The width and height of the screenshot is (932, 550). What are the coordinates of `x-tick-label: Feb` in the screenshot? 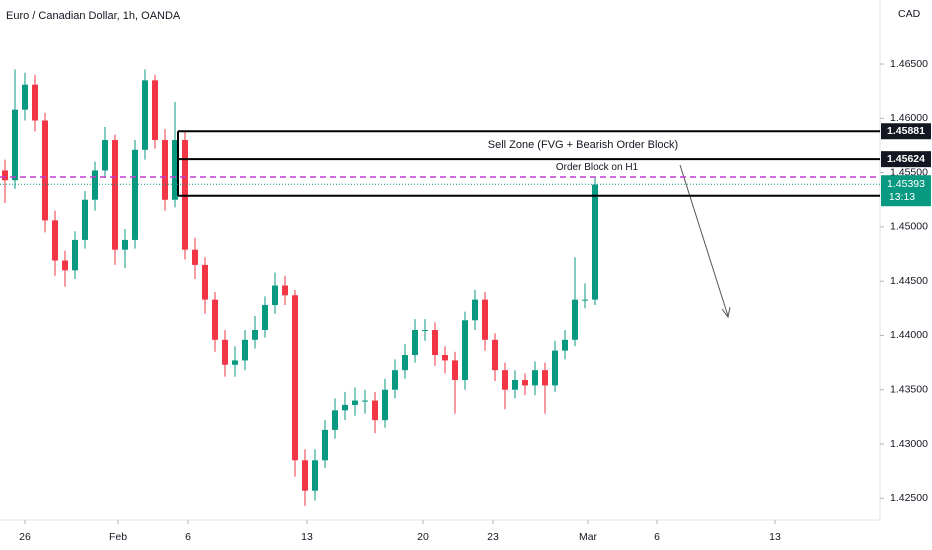 It's located at (118, 537).